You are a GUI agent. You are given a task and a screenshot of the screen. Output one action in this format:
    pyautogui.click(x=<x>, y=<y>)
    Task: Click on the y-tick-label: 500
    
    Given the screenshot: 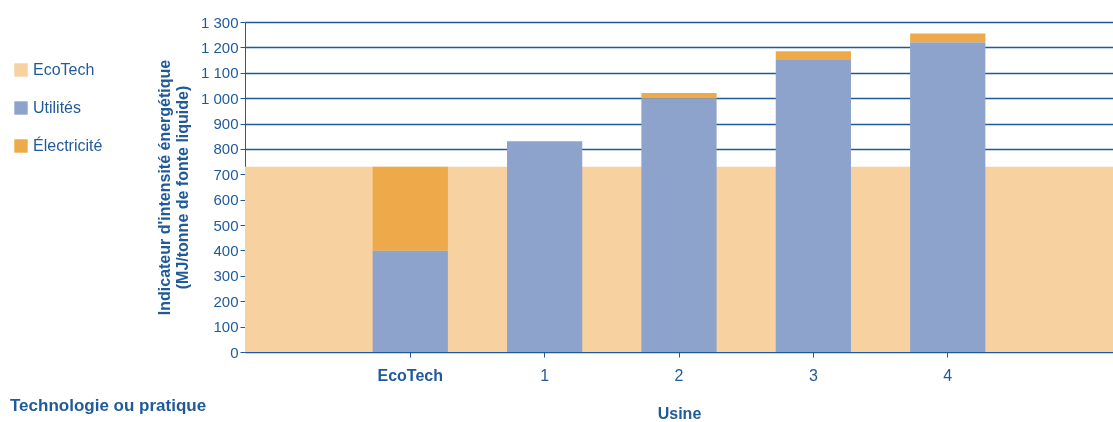 What is the action you would take?
    pyautogui.click(x=226, y=225)
    